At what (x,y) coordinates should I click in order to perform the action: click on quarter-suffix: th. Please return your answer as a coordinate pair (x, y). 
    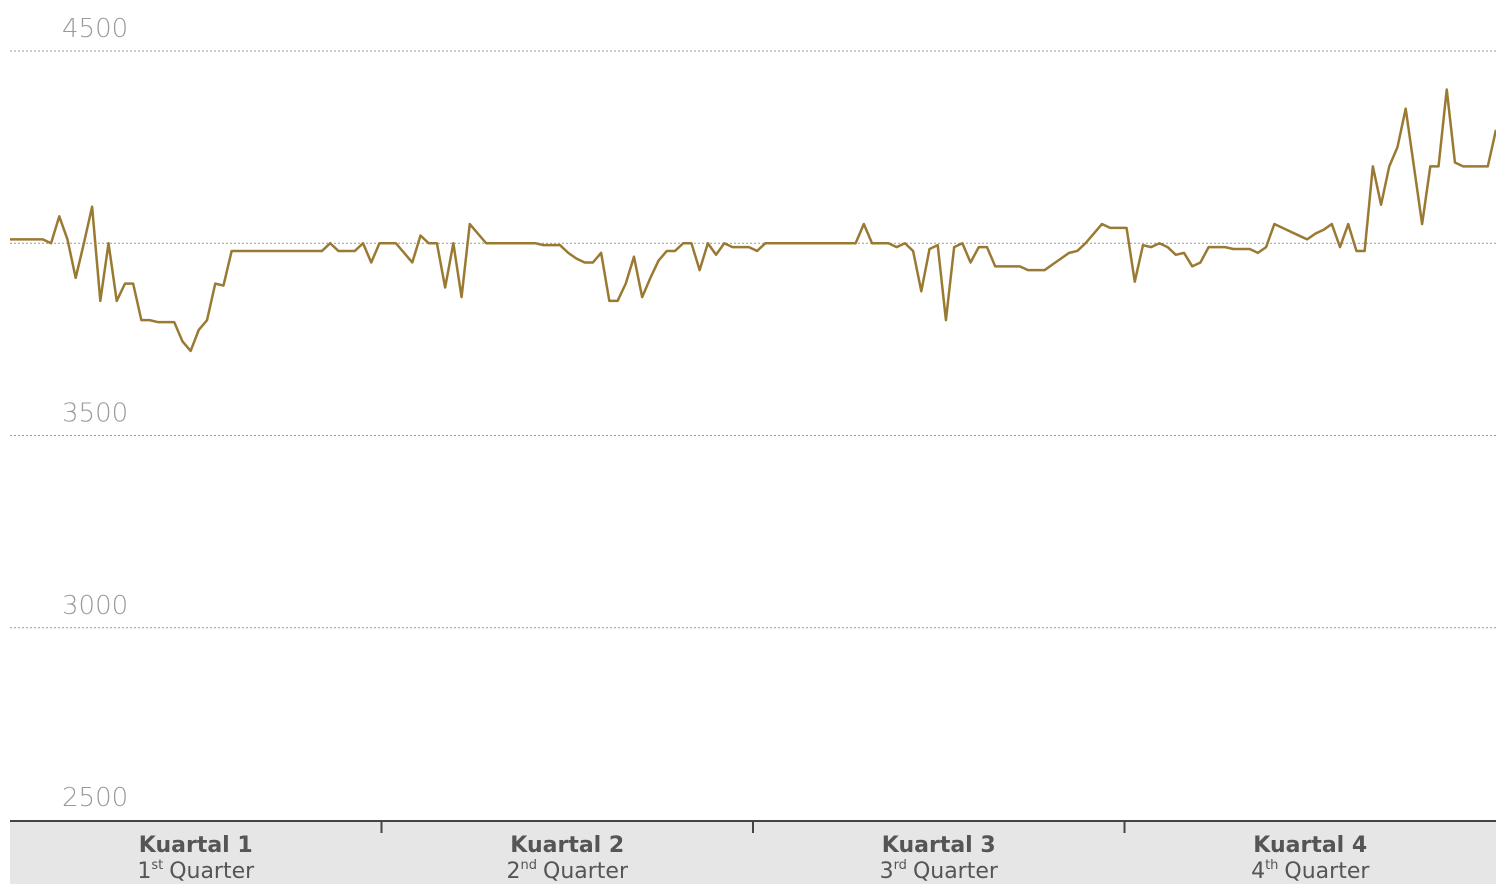
    Looking at the image, I should click on (1271, 865).